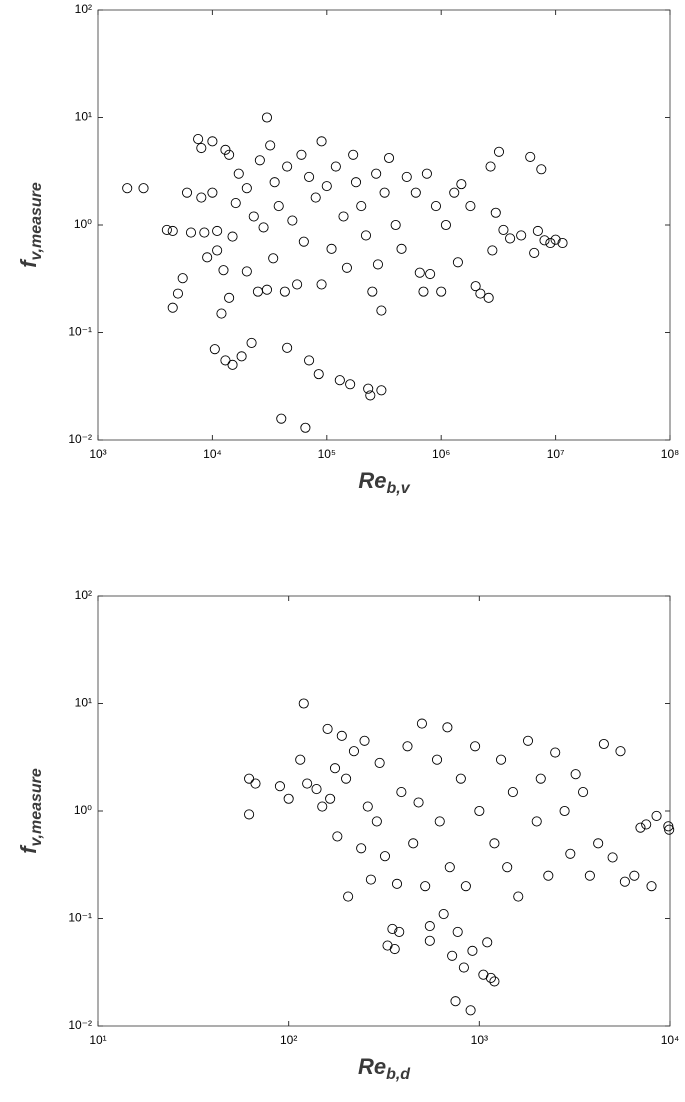 This screenshot has height=1102, width=685. Describe the element at coordinates (670, 454) in the screenshot. I see `x-tick-label: 10⁸` at that location.